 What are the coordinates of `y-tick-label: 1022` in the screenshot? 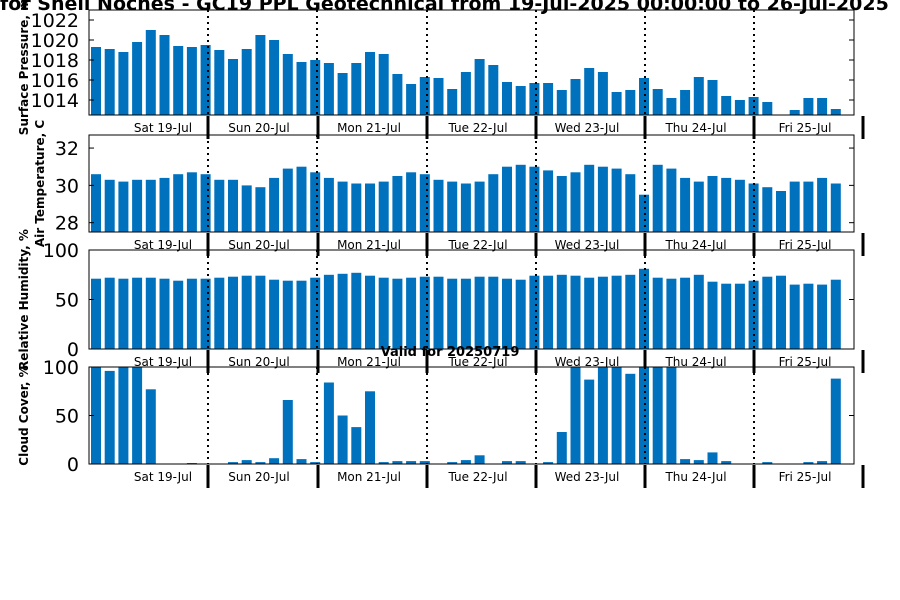 It's located at (55, 21).